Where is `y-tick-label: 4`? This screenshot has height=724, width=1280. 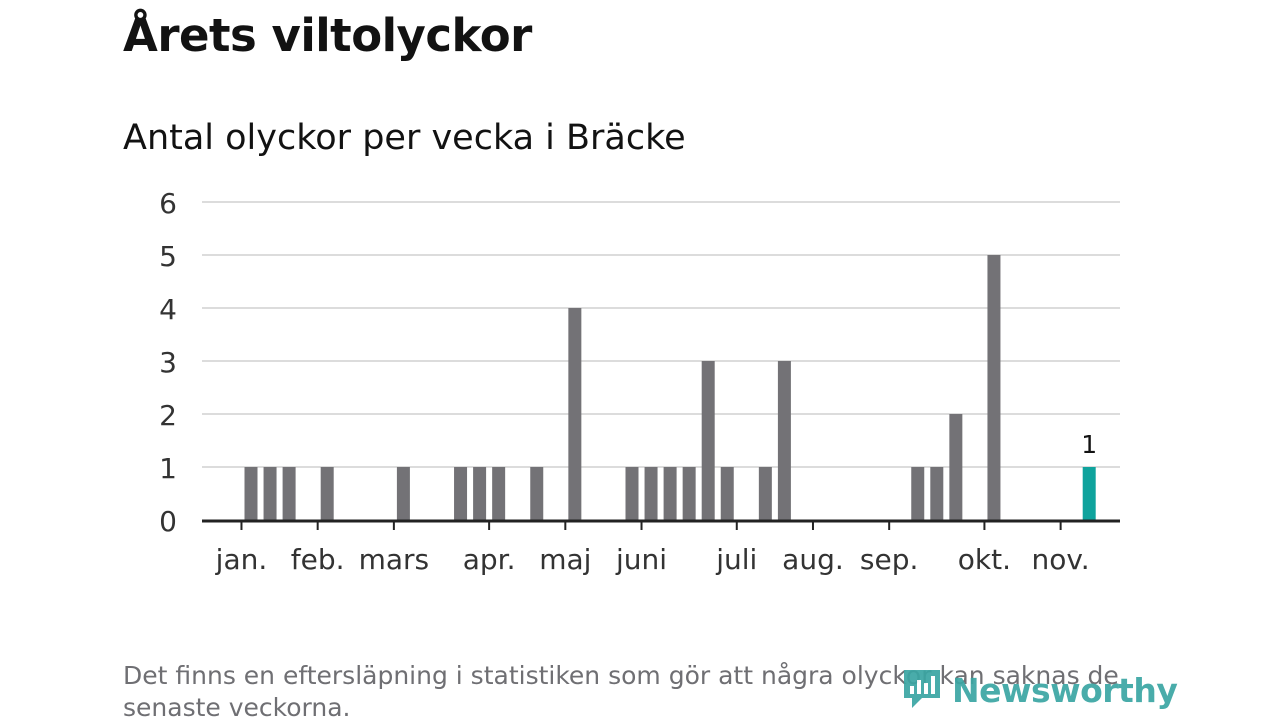
y-tick-label: 4 is located at coordinates (168, 309).